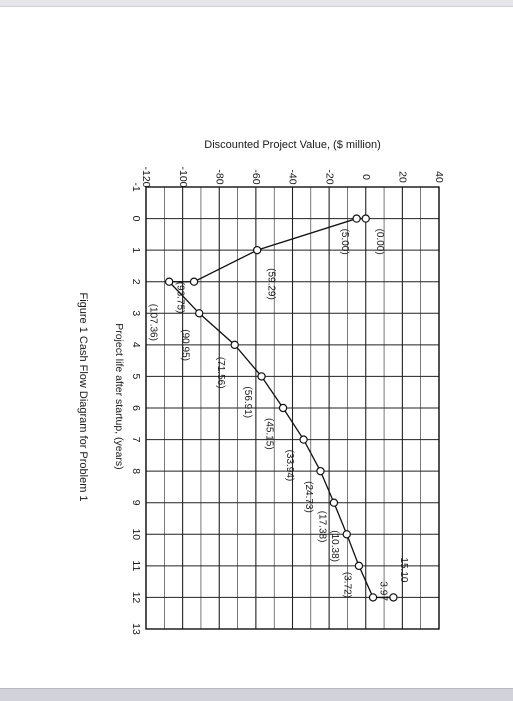 The width and height of the screenshot is (513, 701). What do you see at coordinates (366, 177) in the screenshot?
I see `y-tick-label: 0` at bounding box center [366, 177].